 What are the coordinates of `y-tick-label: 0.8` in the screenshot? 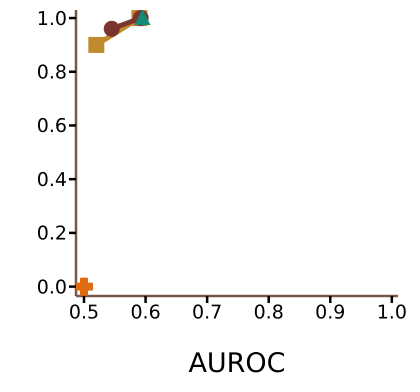 It's located at (51, 73).